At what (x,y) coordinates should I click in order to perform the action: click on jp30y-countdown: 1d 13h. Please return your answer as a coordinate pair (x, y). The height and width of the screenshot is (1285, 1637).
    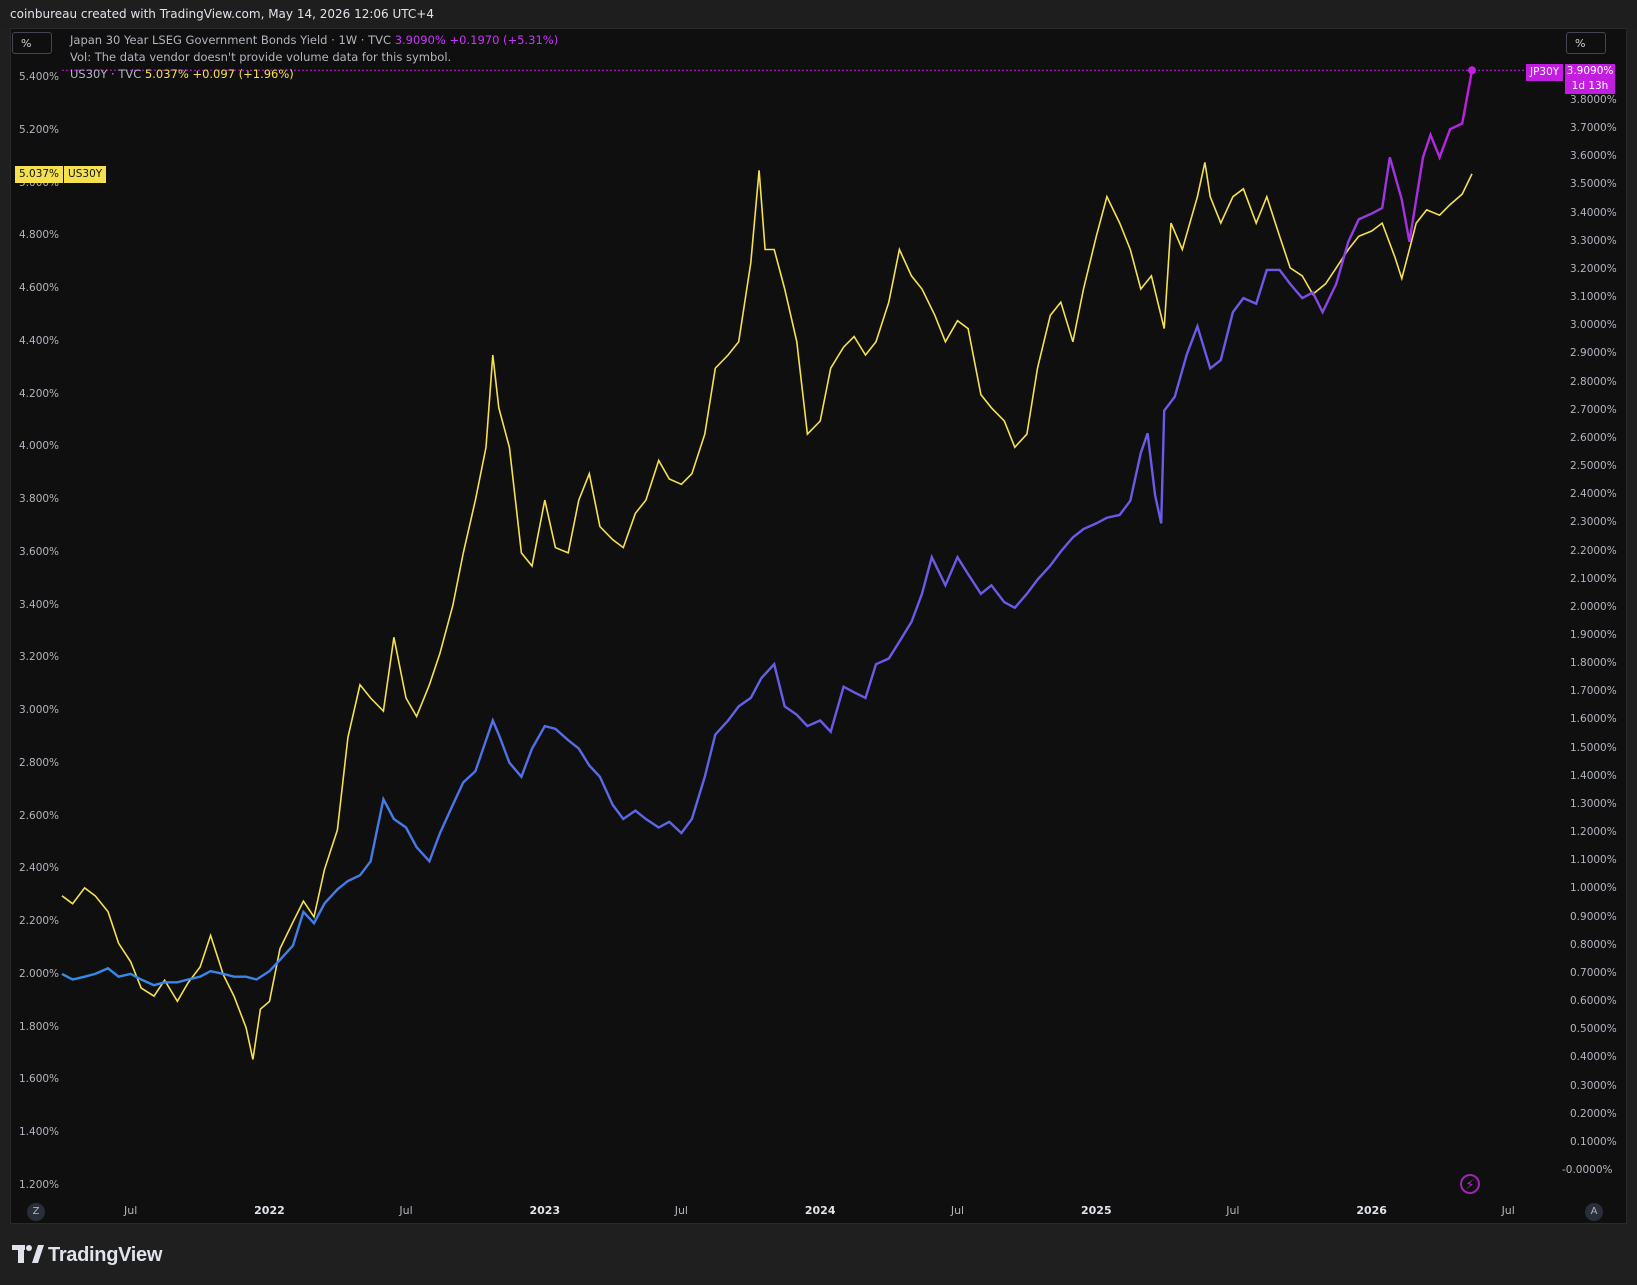
    Looking at the image, I should click on (1590, 86).